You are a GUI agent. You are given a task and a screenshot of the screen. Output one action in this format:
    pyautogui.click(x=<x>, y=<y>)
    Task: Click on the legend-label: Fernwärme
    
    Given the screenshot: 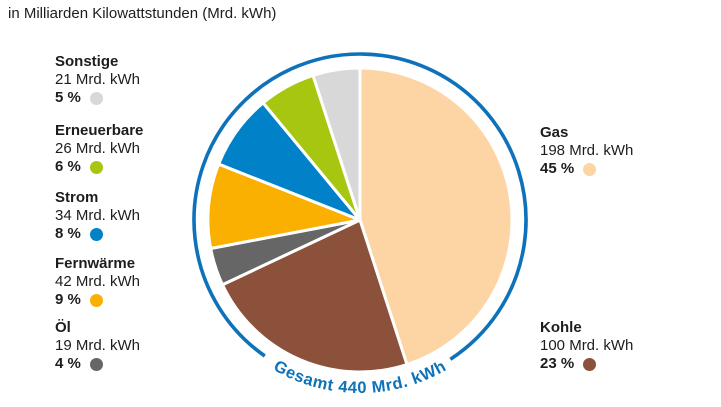 What is the action you would take?
    pyautogui.click(x=95, y=263)
    